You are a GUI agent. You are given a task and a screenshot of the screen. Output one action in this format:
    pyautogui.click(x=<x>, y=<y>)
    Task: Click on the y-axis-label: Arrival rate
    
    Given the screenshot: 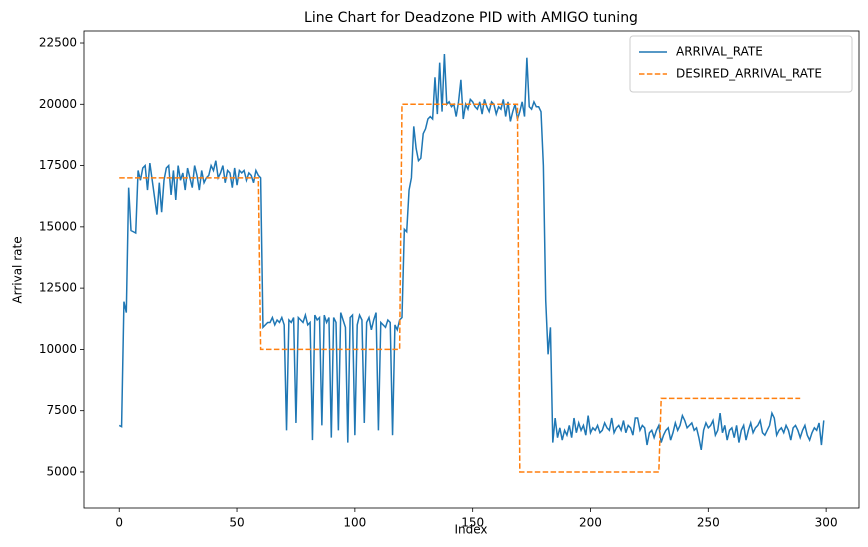 What is the action you would take?
    pyautogui.click(x=18, y=269)
    